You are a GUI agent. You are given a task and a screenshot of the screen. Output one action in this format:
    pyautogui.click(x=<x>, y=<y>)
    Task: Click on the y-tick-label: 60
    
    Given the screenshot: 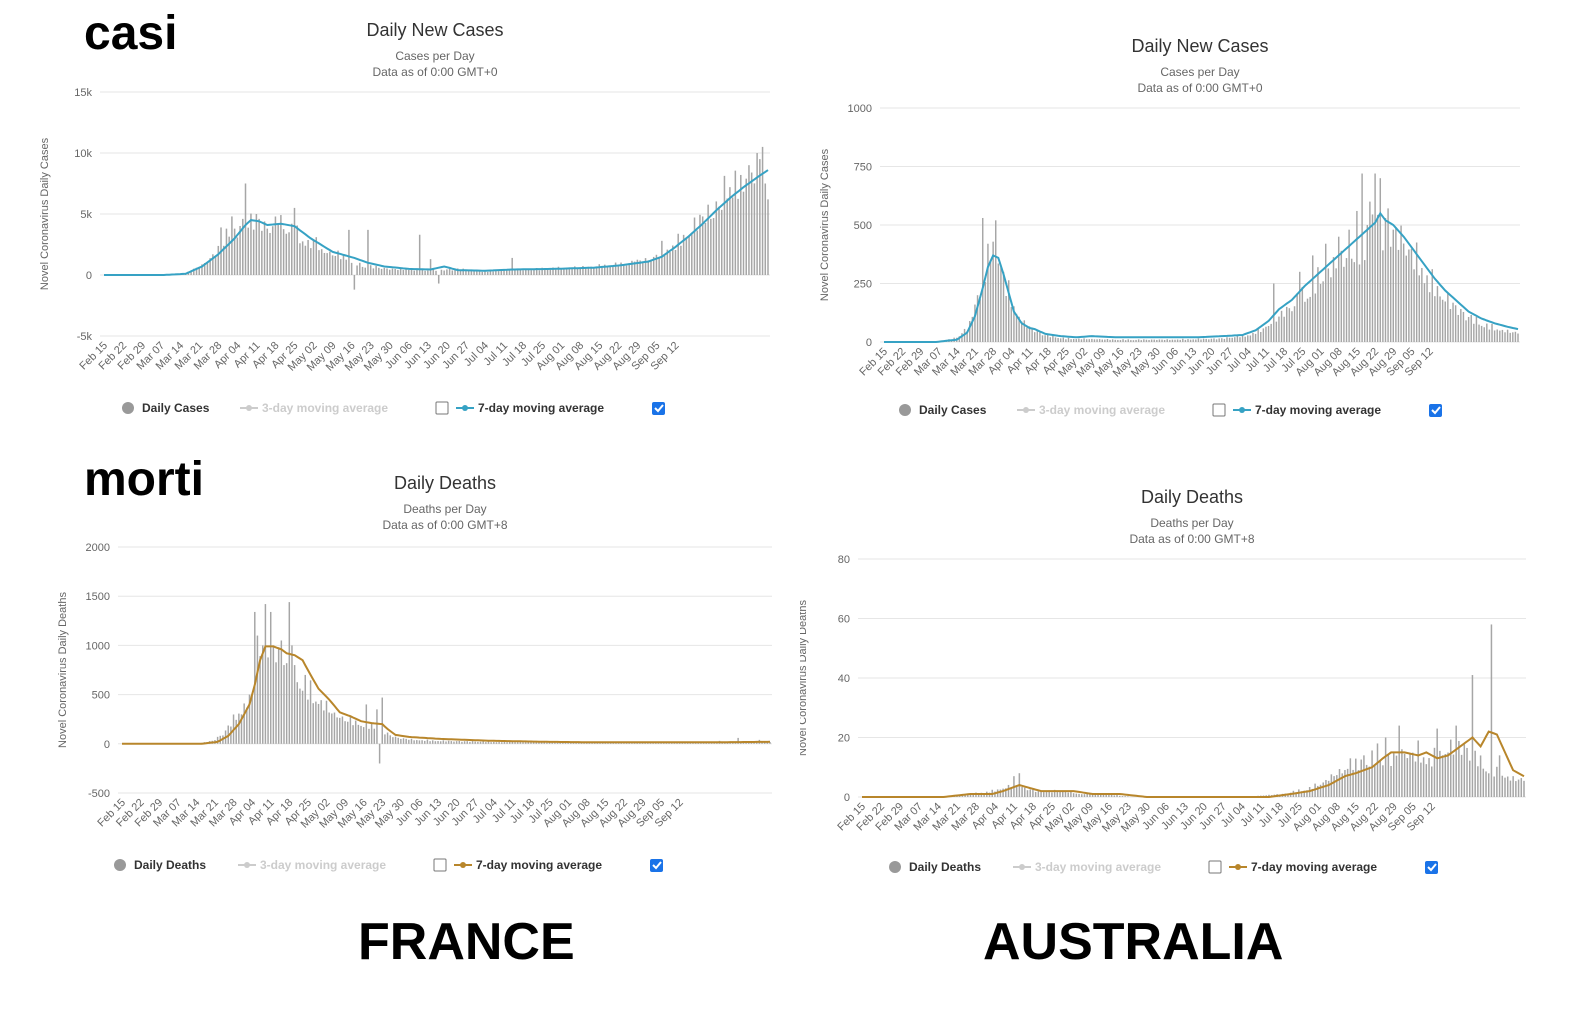 What is the action you would take?
    pyautogui.click(x=844, y=620)
    